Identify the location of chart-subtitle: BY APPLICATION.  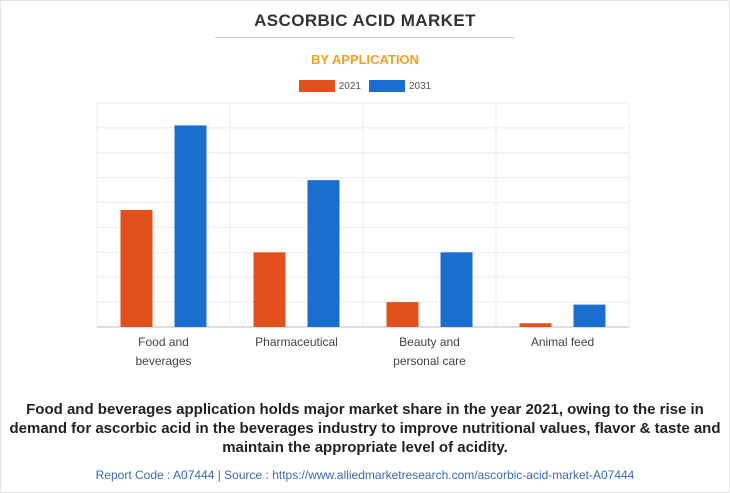
(365, 59).